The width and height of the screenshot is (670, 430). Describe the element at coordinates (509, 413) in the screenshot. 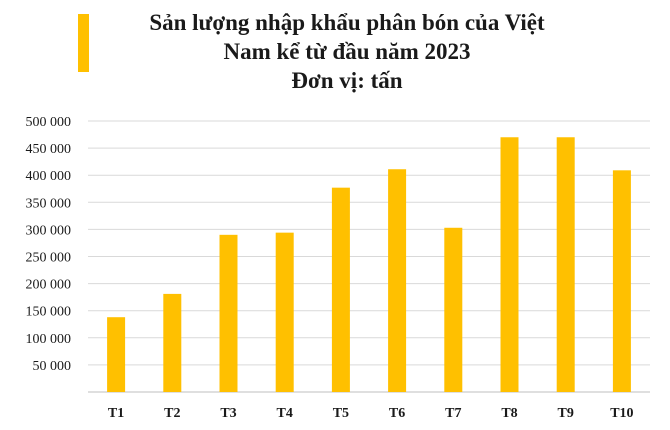

I see `x-tick-label: T8` at that location.